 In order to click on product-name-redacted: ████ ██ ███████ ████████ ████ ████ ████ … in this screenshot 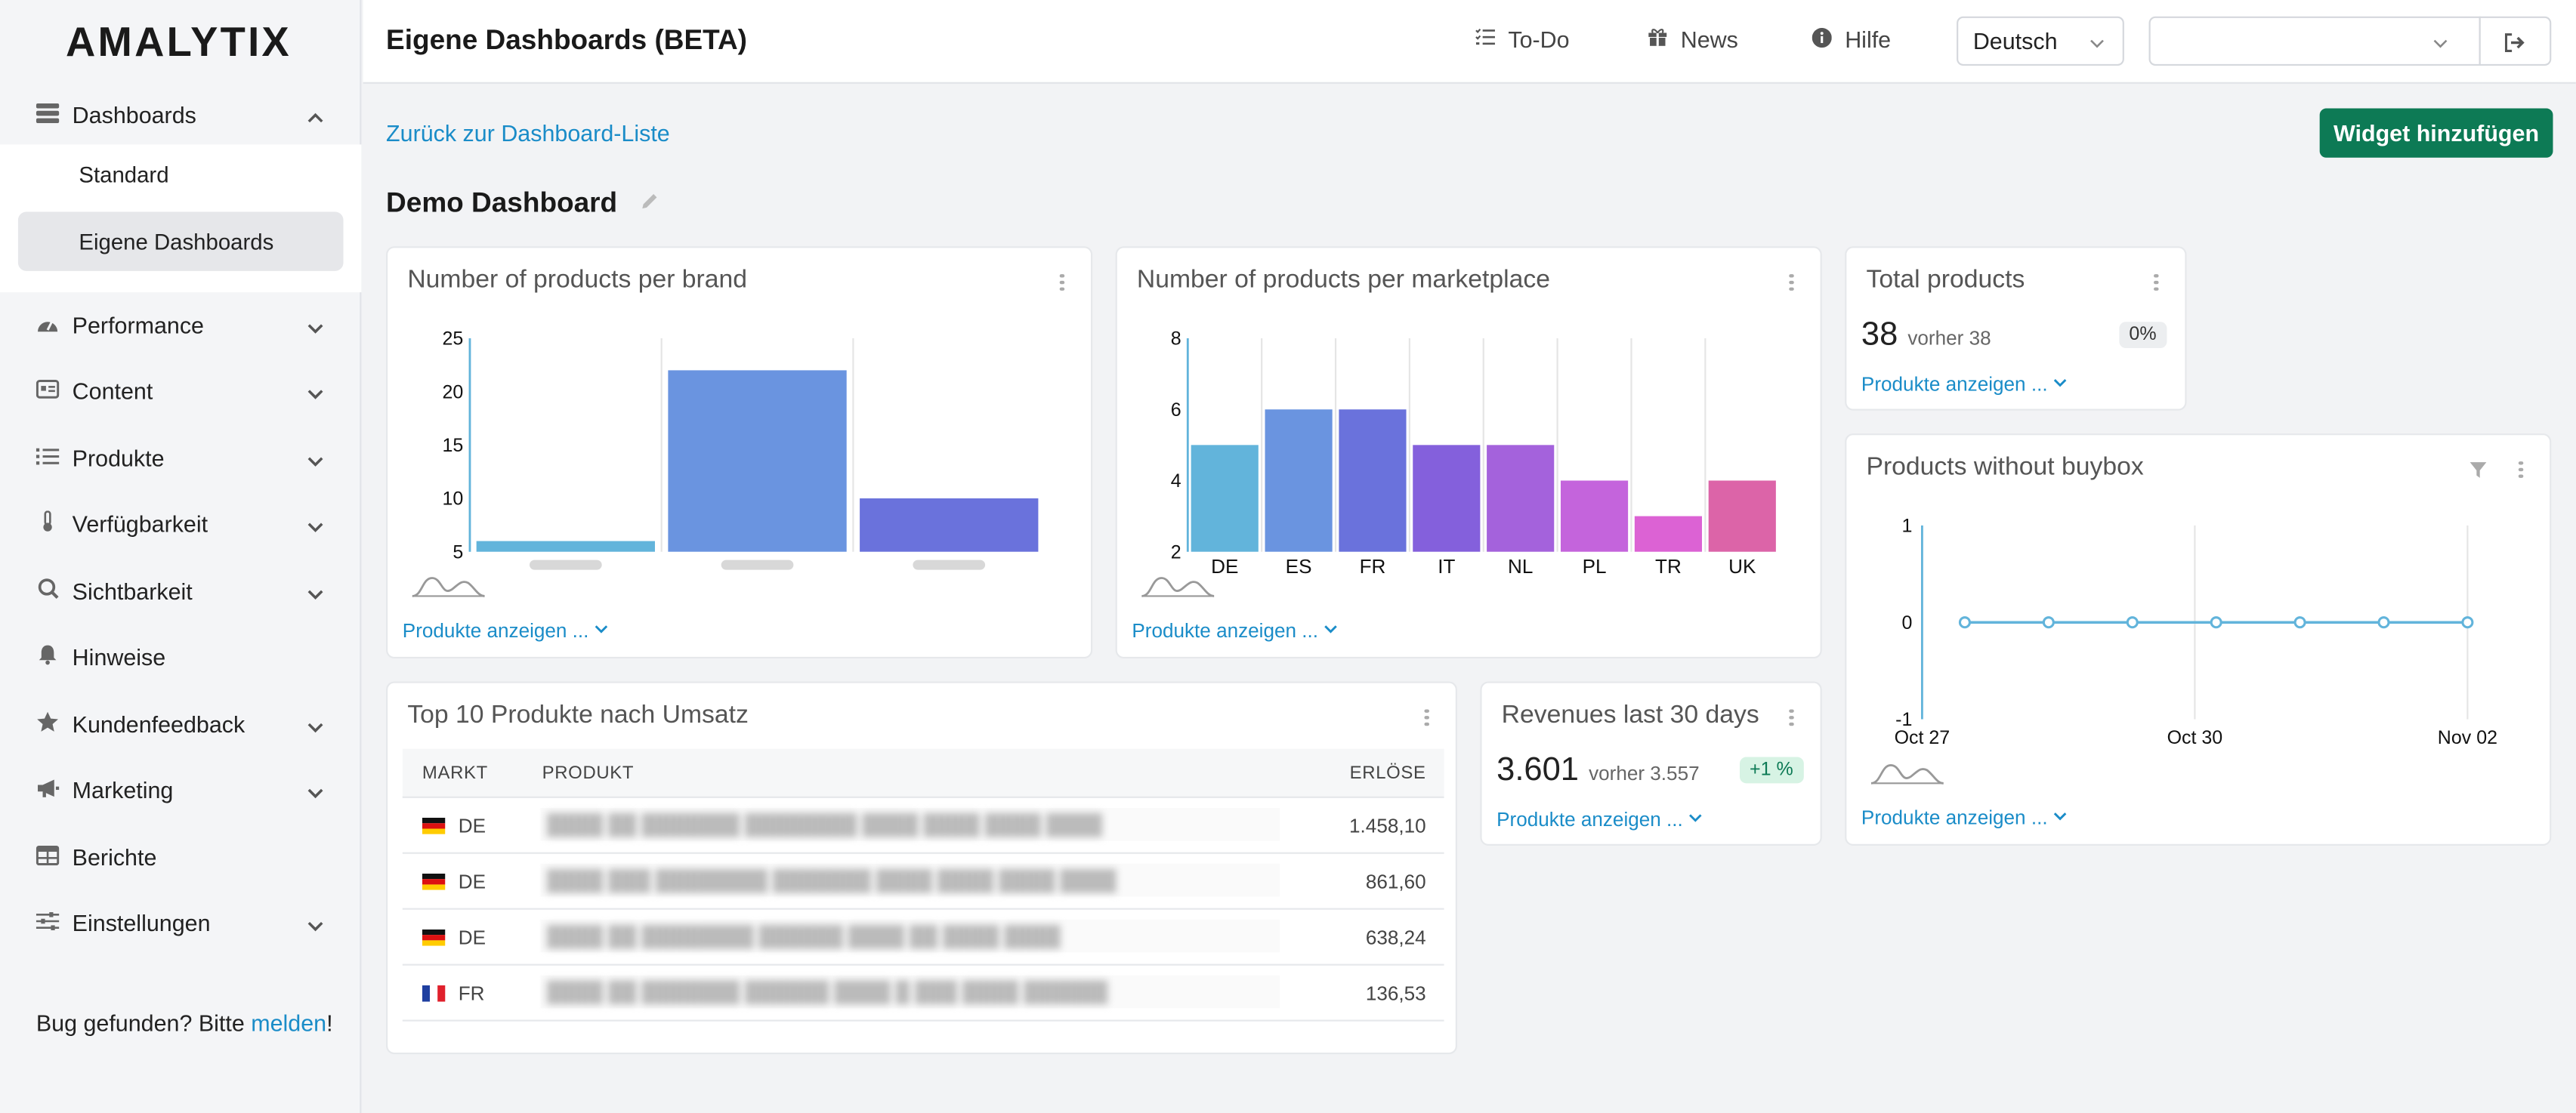, I will do `click(910, 824)`.